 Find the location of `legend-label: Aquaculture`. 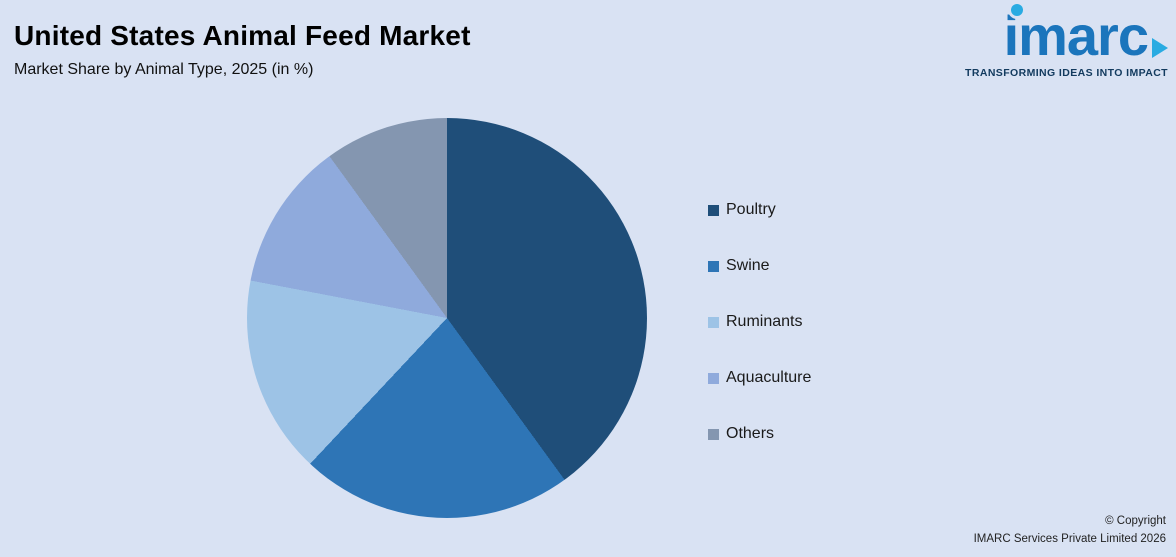

legend-label: Aquaculture is located at coordinates (769, 377).